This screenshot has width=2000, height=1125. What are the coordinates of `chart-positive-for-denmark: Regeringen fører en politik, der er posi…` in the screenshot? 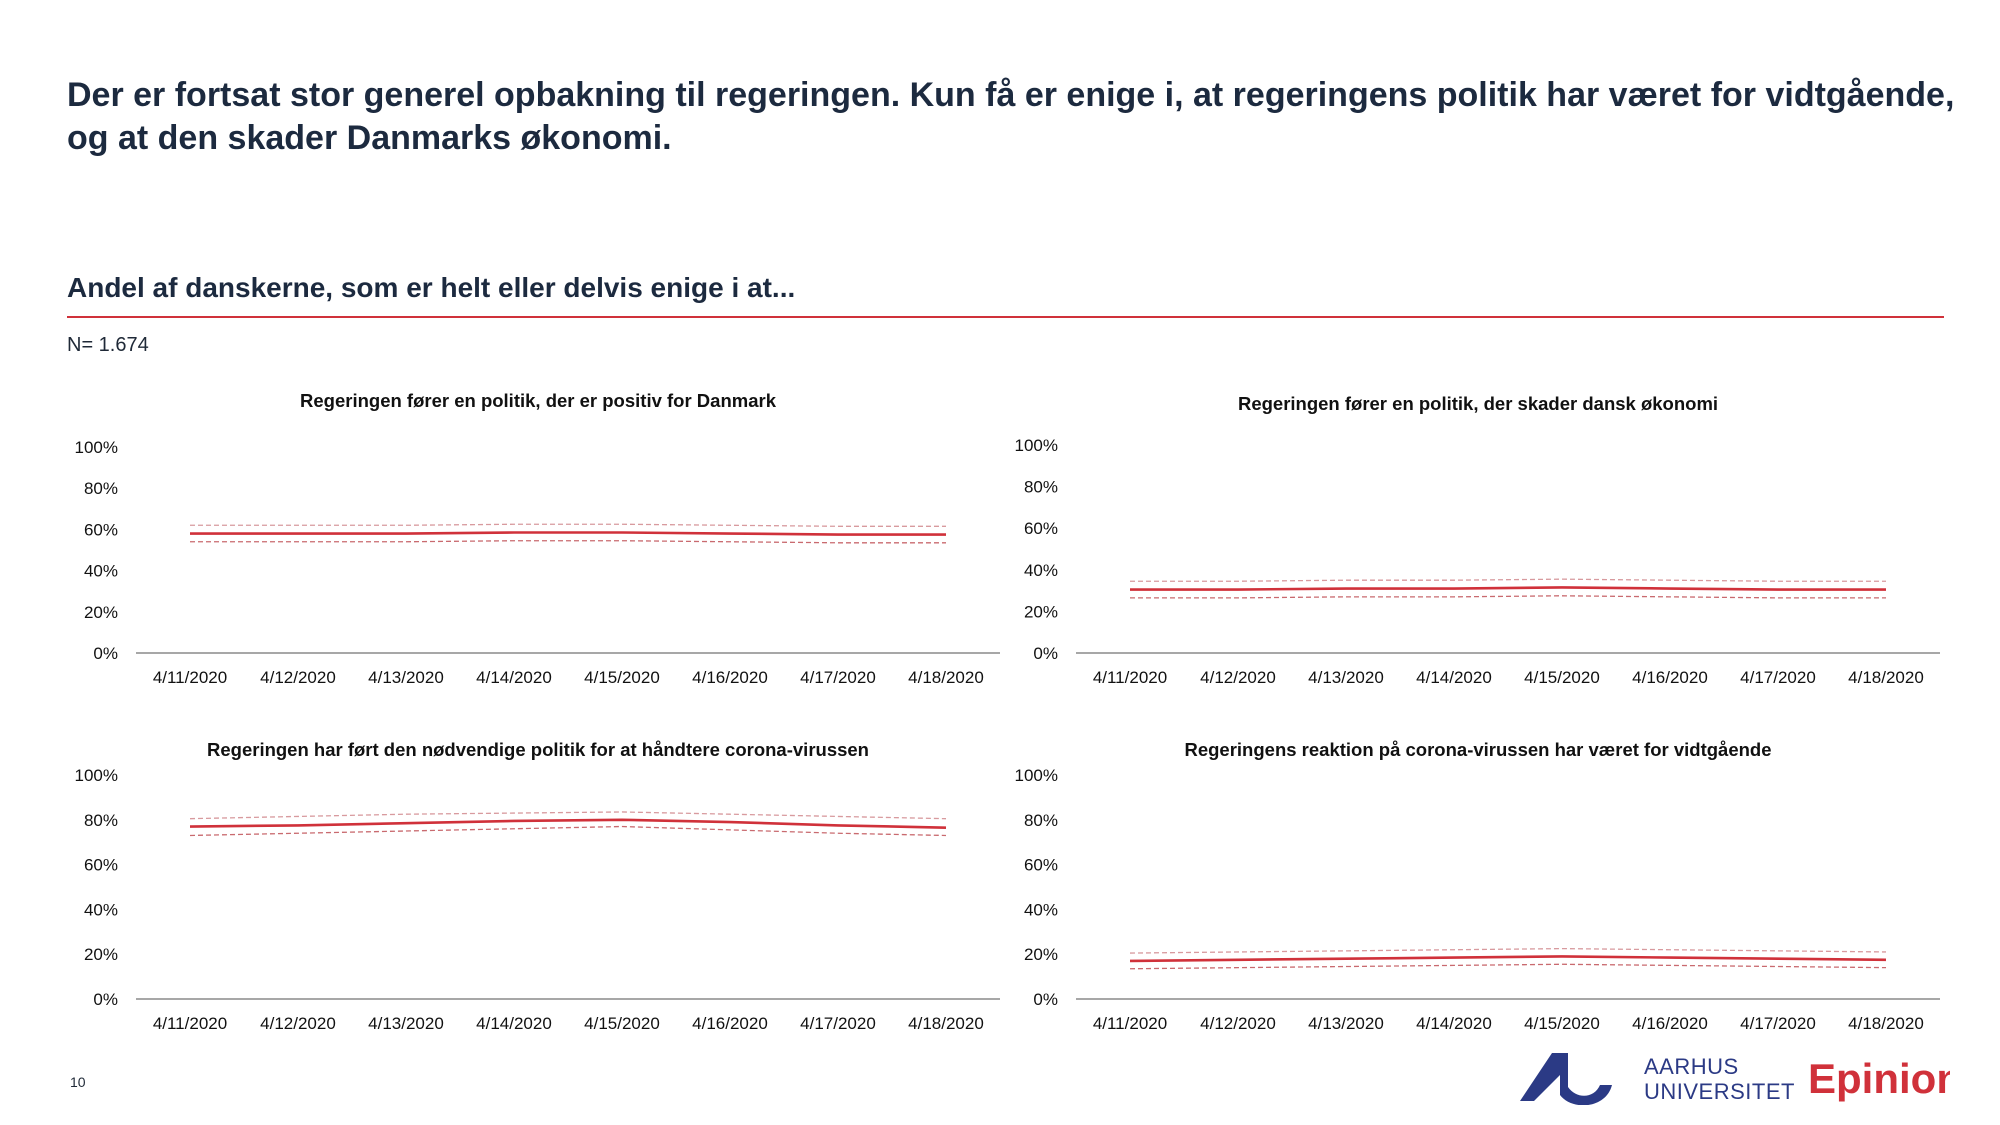 It's located at (536, 540).